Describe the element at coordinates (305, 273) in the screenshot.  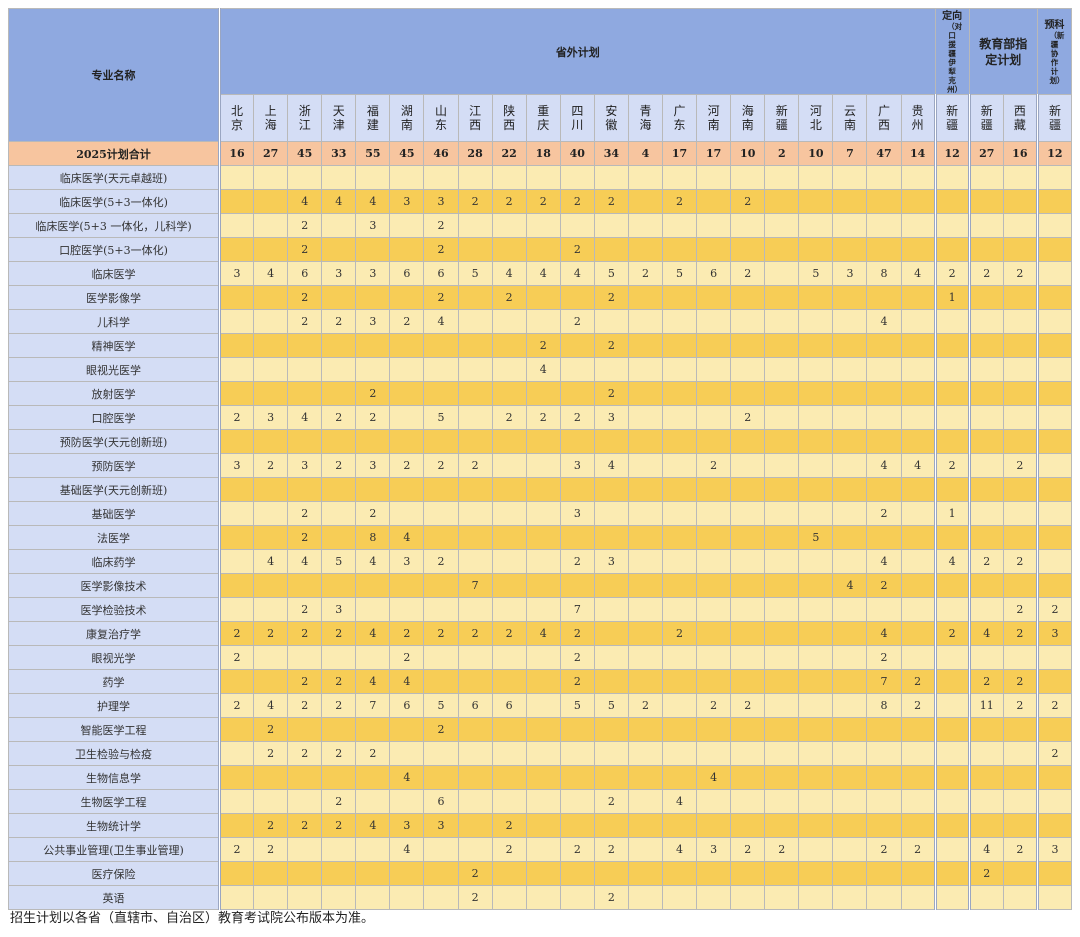
I see `table-cell: 6` at that location.